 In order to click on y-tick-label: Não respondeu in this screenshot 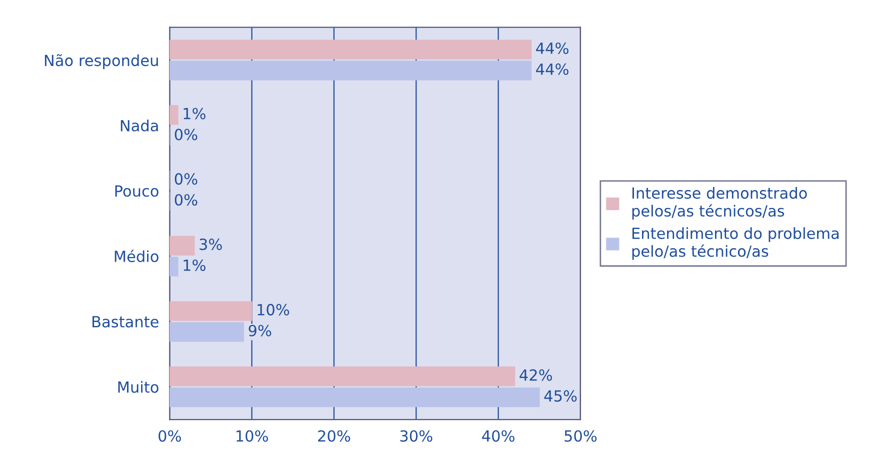, I will do `click(101, 62)`.